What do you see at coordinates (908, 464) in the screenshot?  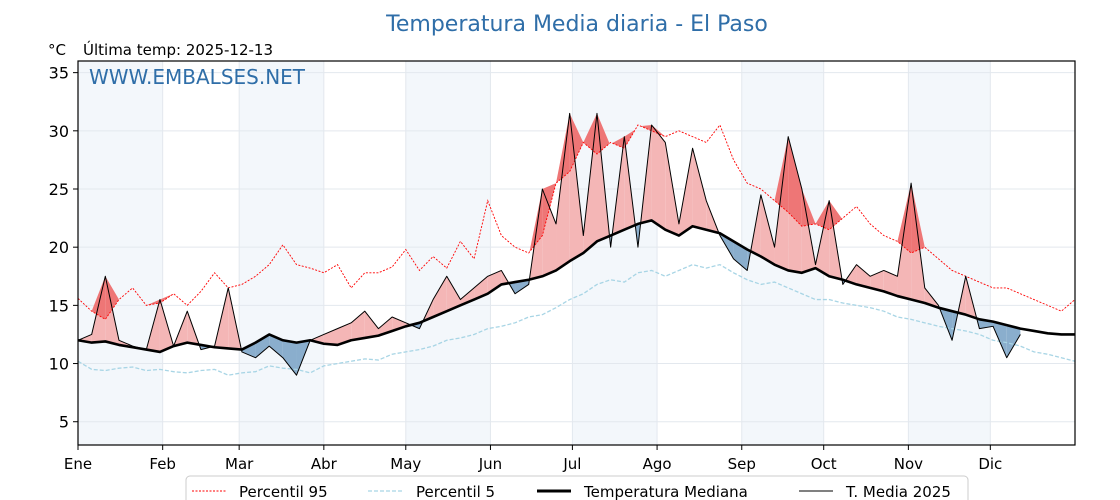 I see `xtick-label-nov: Nov` at bounding box center [908, 464].